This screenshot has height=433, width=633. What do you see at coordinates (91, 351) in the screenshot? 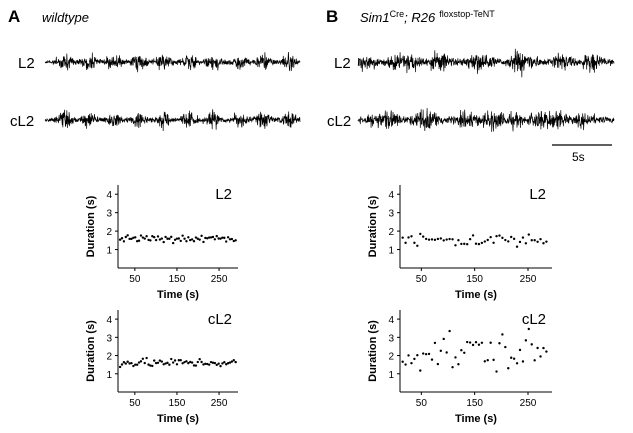
I see `y-axis-label: Duration (s)` at bounding box center [91, 351].